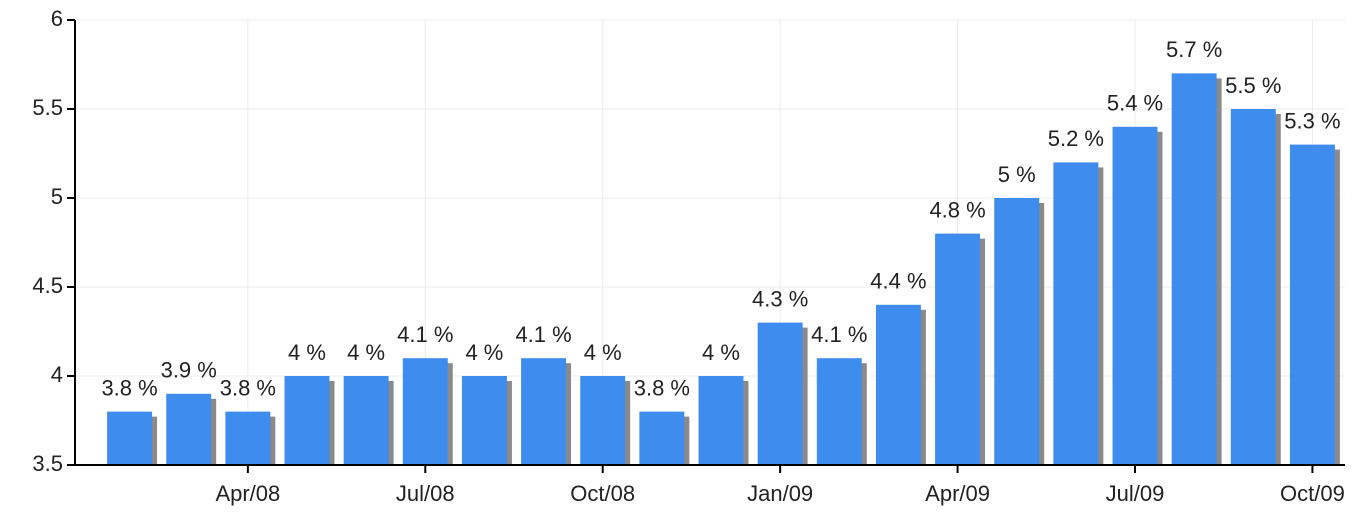 This screenshot has width=1357, height=513. What do you see at coordinates (57, 196) in the screenshot?
I see `y-tick-label: 5` at bounding box center [57, 196].